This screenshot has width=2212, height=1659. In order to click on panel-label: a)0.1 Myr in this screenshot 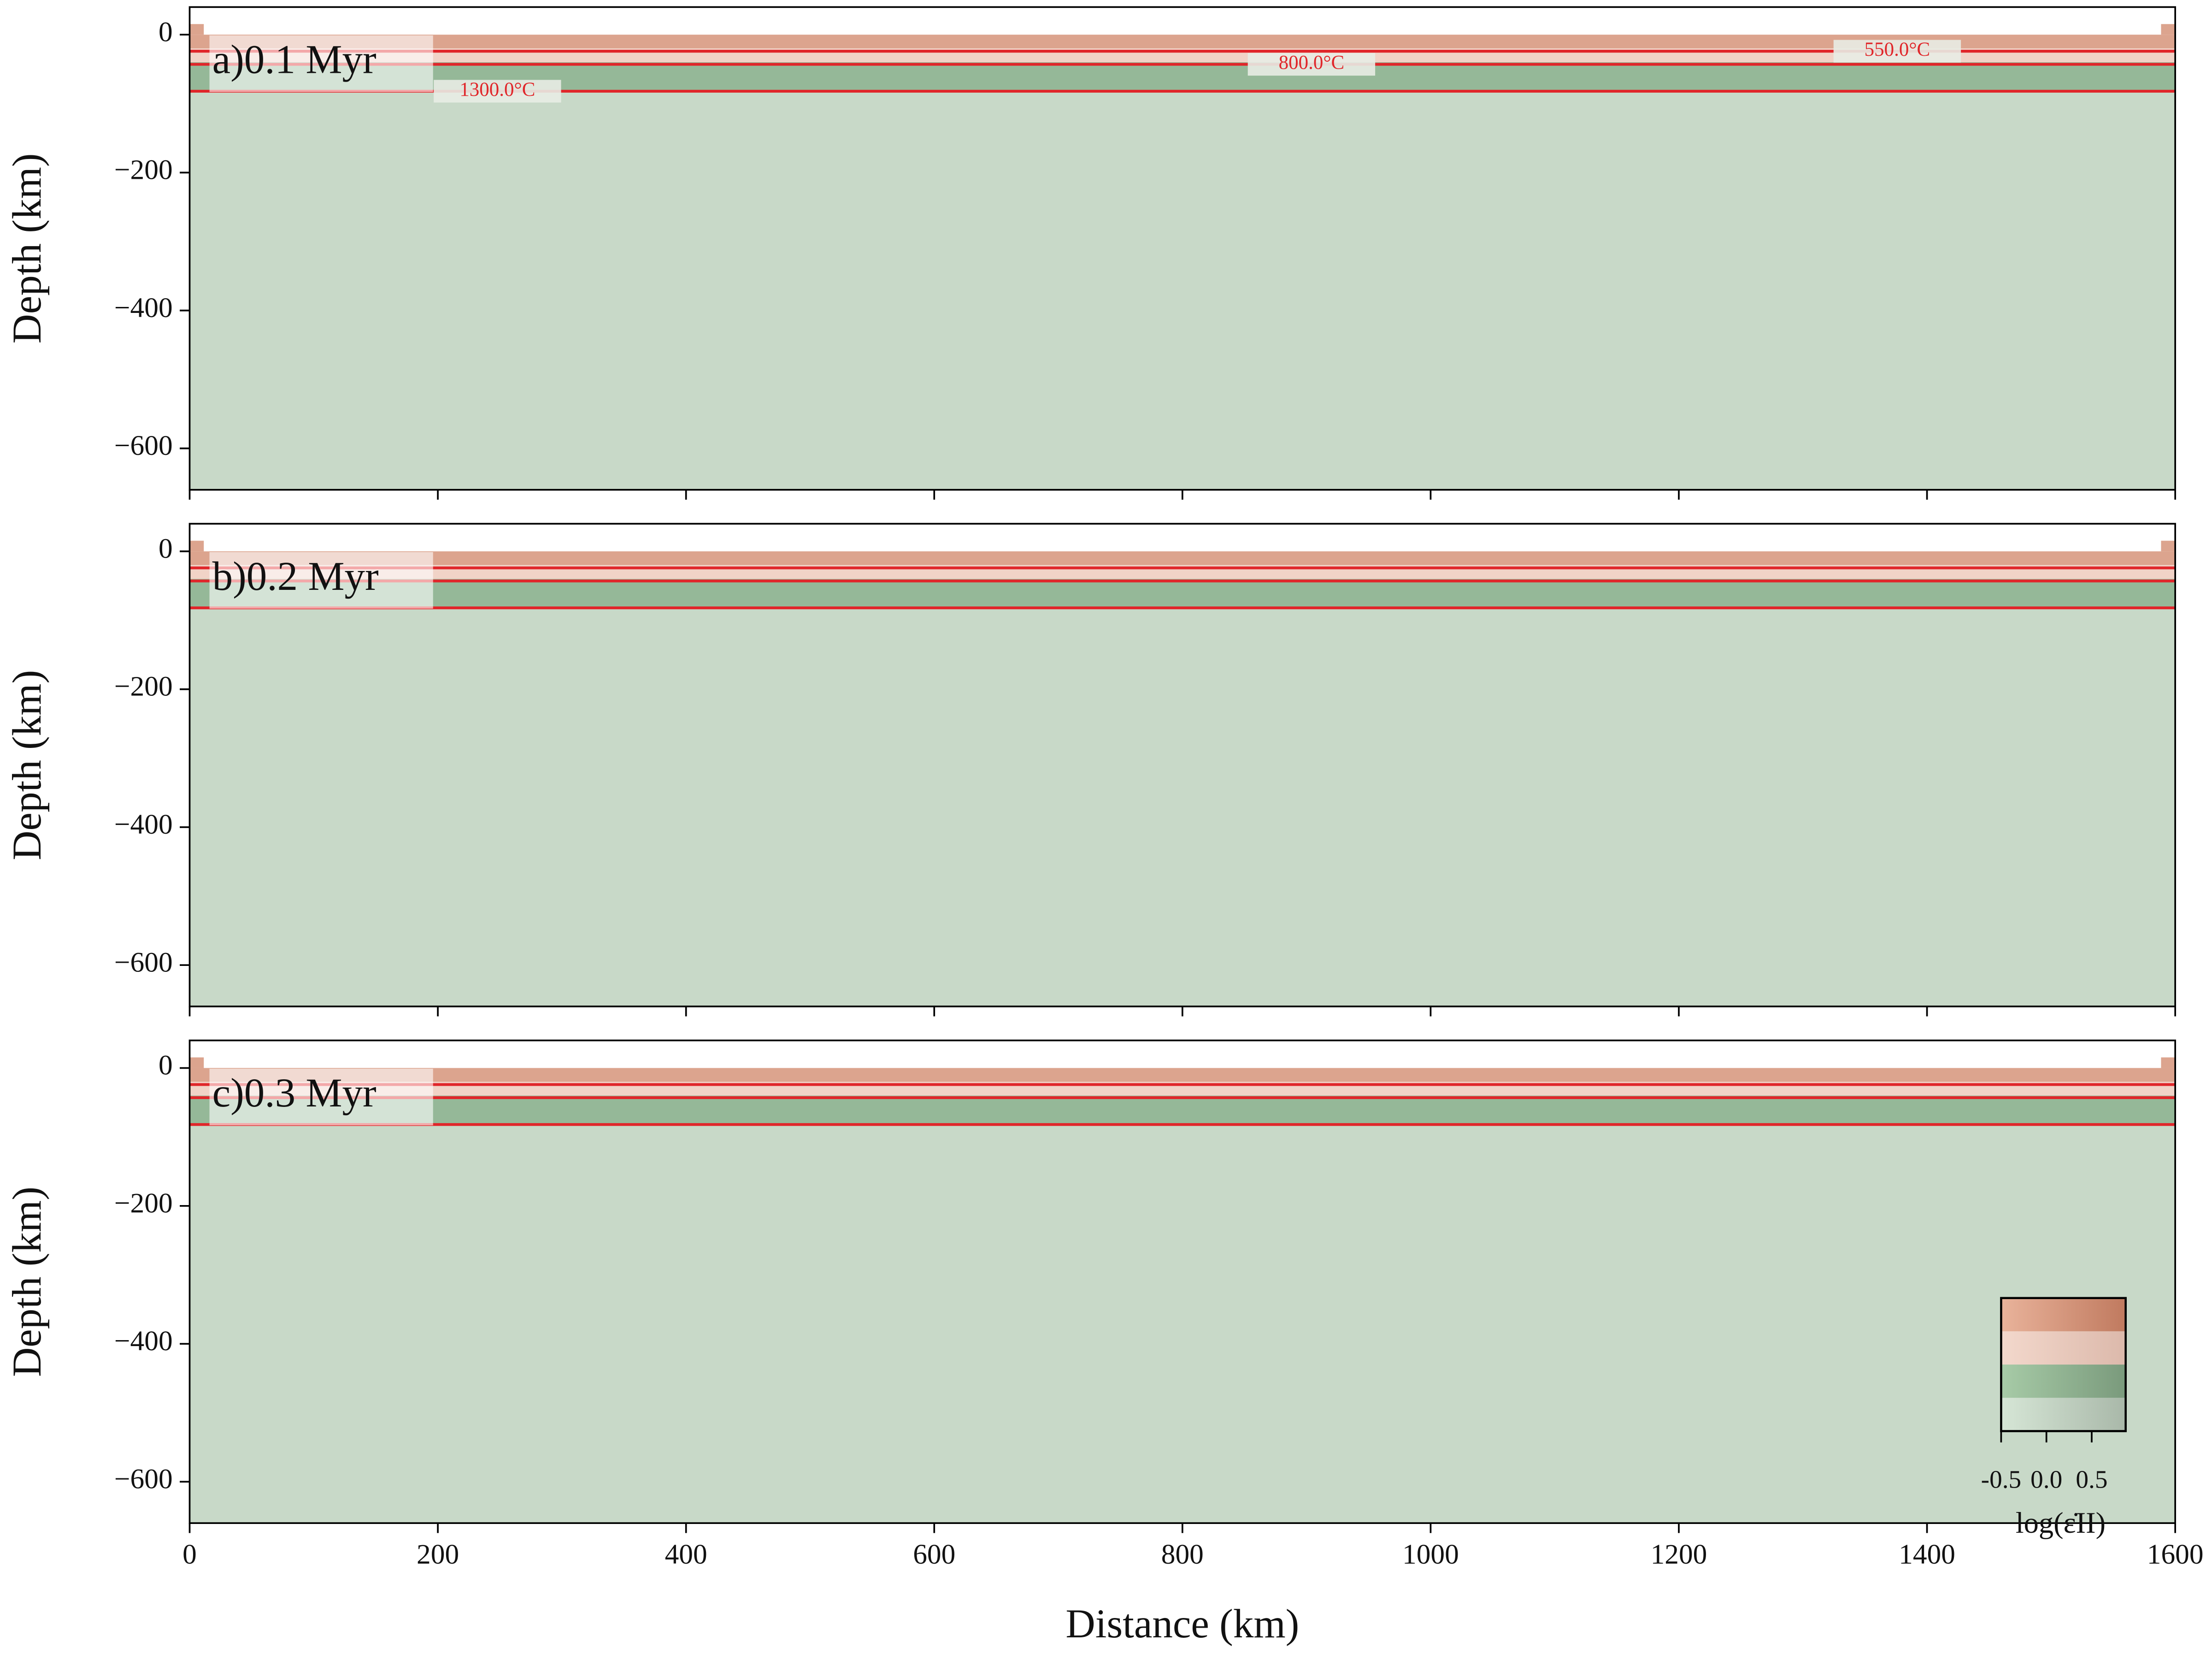, I will do `click(294, 59)`.